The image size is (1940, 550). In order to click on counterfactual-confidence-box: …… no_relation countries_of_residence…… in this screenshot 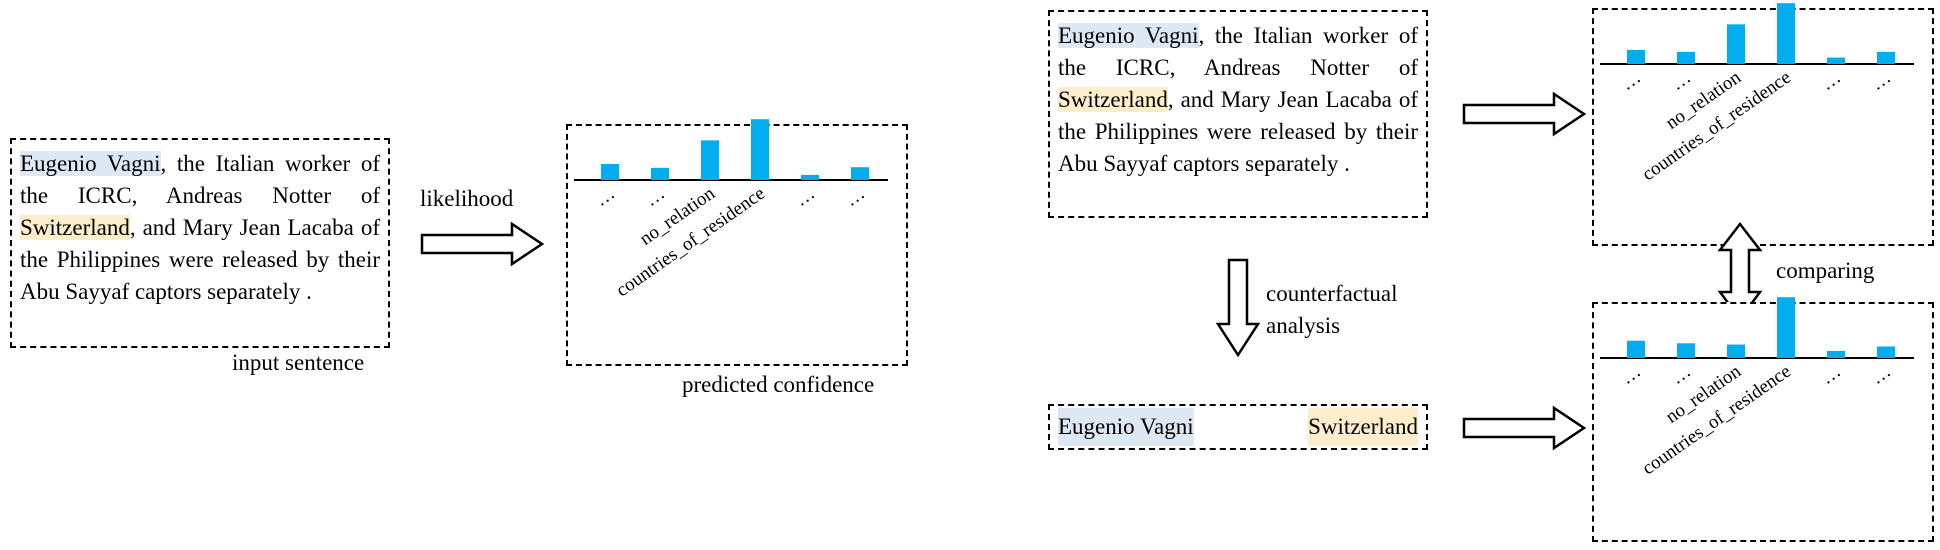, I will do `click(1763, 419)`.